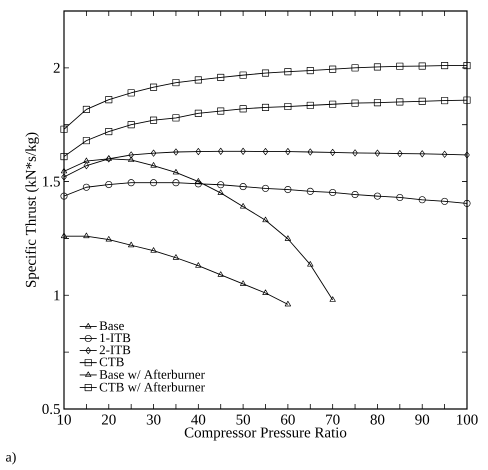 The width and height of the screenshot is (488, 470). What do you see at coordinates (64, 419) in the screenshot?
I see `x-tick-label: 10` at bounding box center [64, 419].